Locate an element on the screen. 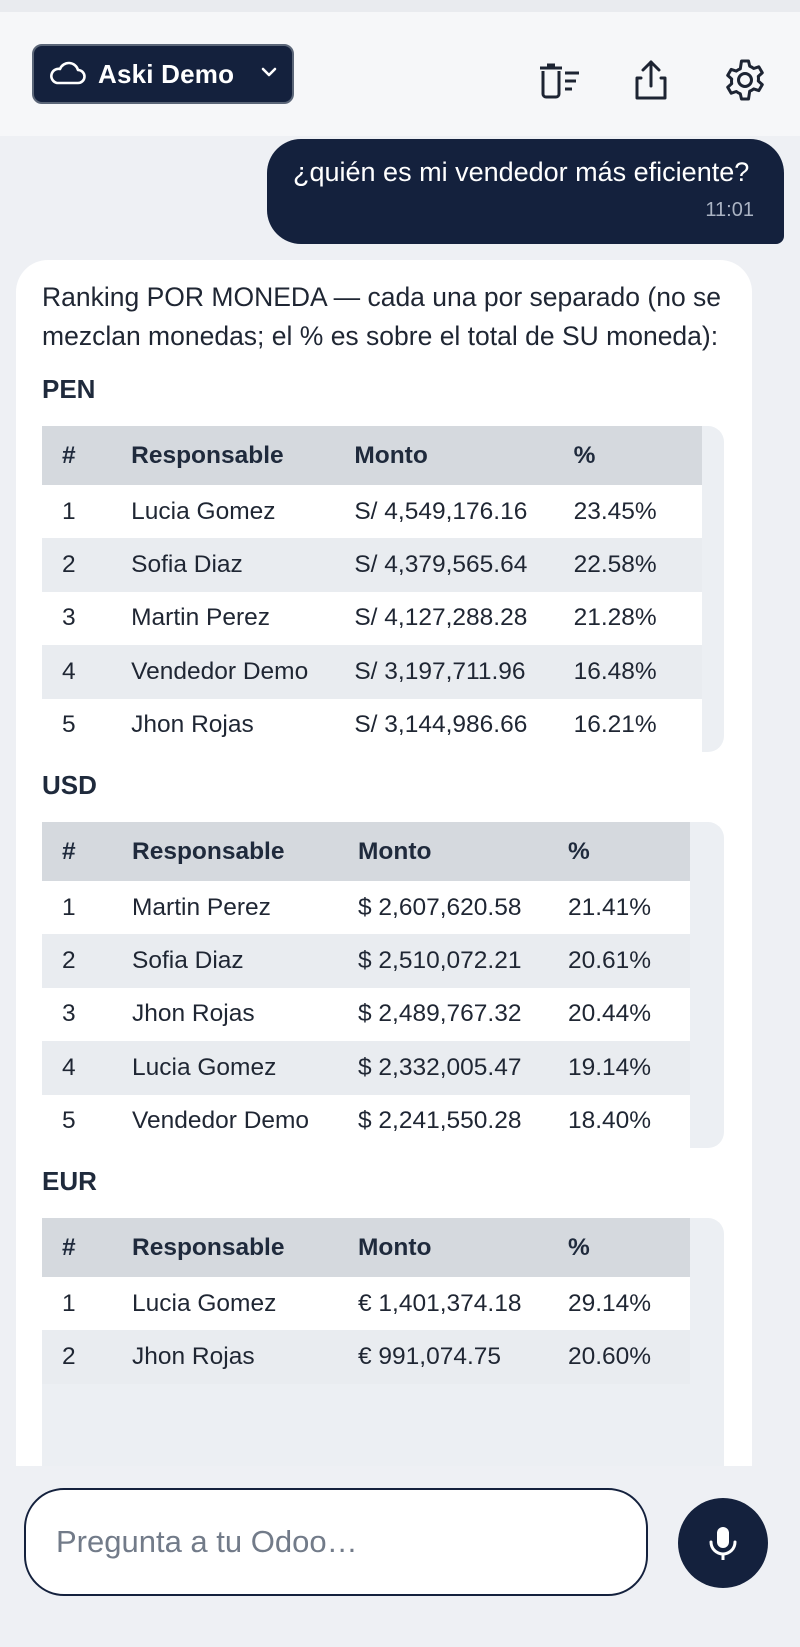 The width and height of the screenshot is (800, 1647). table-row: 3 Martin Perez S/ 4,127,288.28 21.28% is located at coordinates (372, 618).